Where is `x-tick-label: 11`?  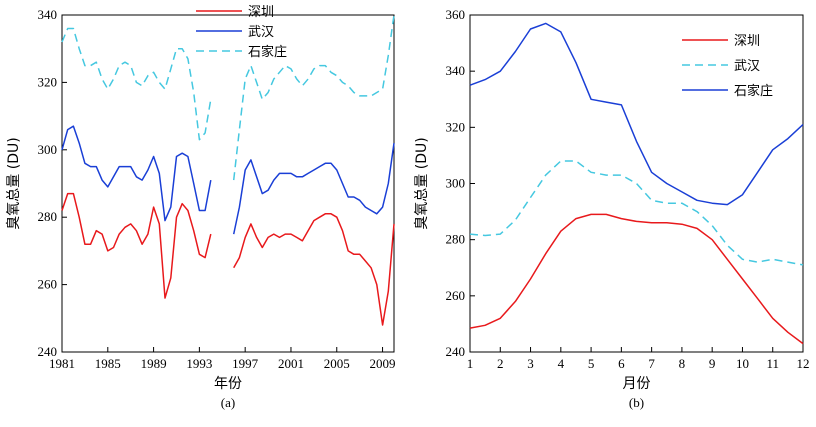
x-tick-label: 11 is located at coordinates (772, 363).